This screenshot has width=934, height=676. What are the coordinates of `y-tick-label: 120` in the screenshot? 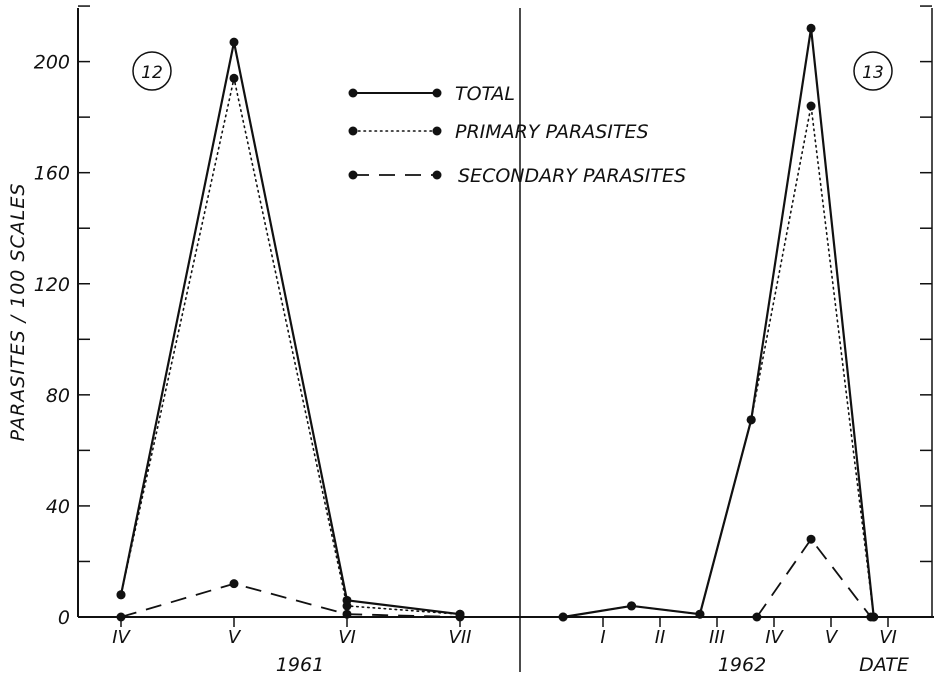 It's located at (52, 285).